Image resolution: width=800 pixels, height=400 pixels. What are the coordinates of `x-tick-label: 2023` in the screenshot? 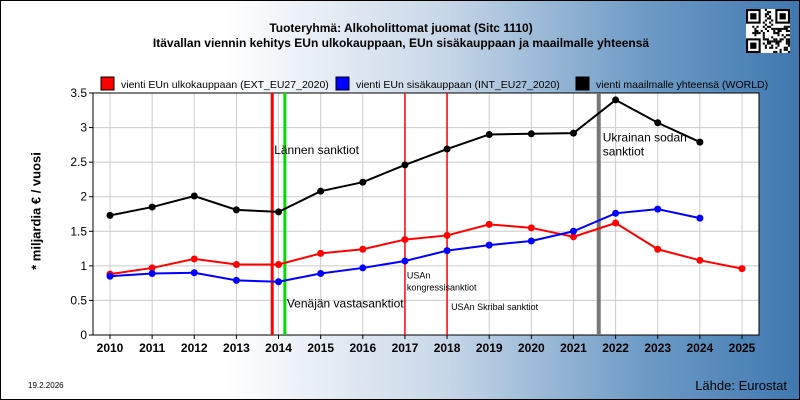 It's located at (657, 348).